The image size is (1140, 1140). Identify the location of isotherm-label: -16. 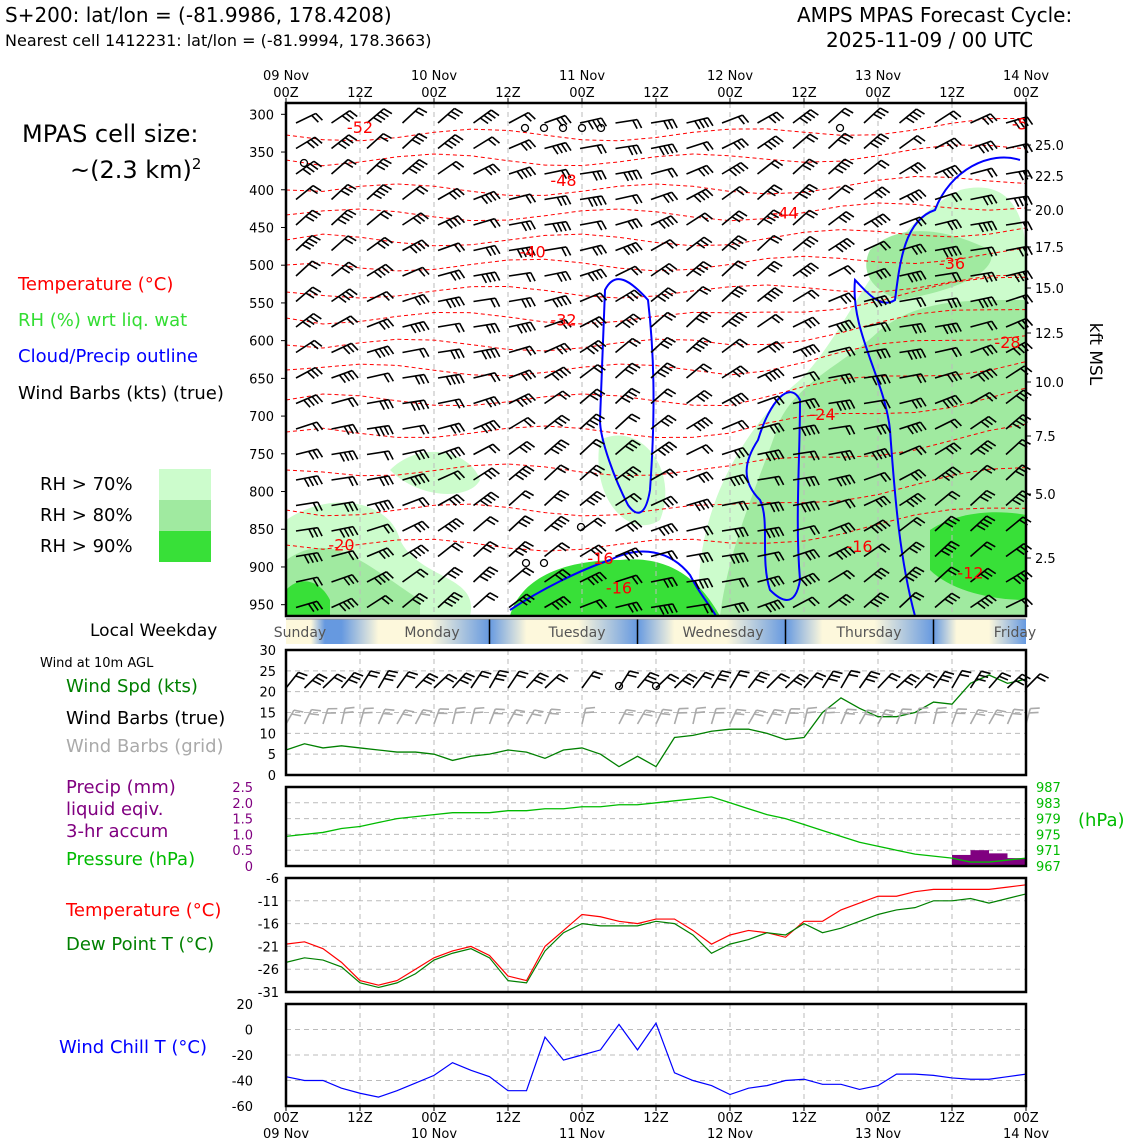
(859, 546).